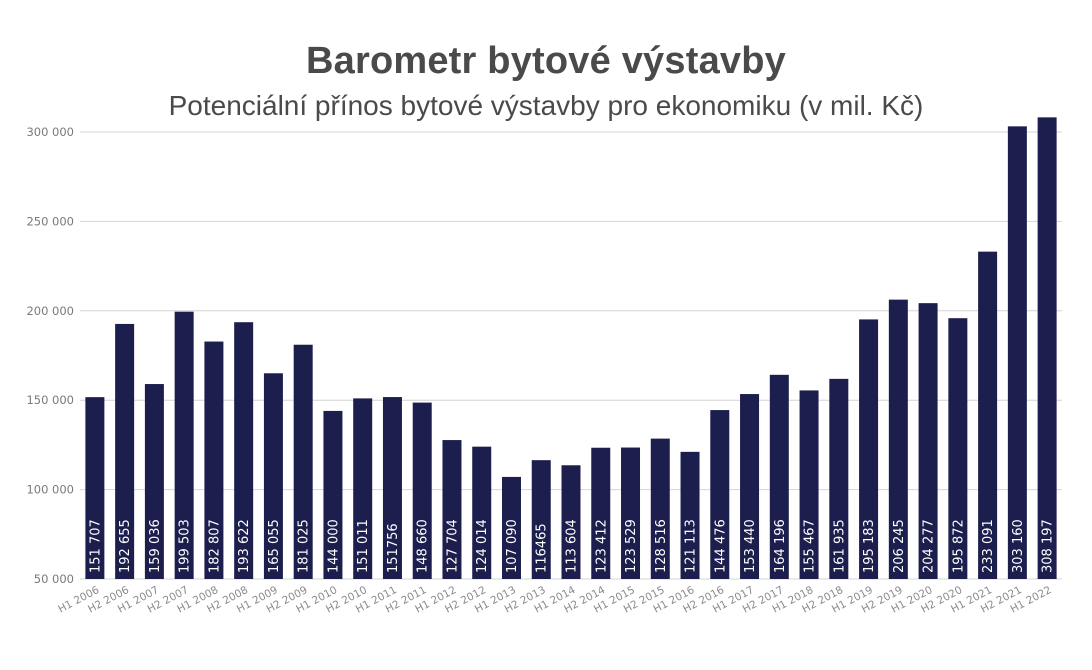 This screenshot has height=670, width=1092. I want to click on bar-value-label: 195 183, so click(869, 546).